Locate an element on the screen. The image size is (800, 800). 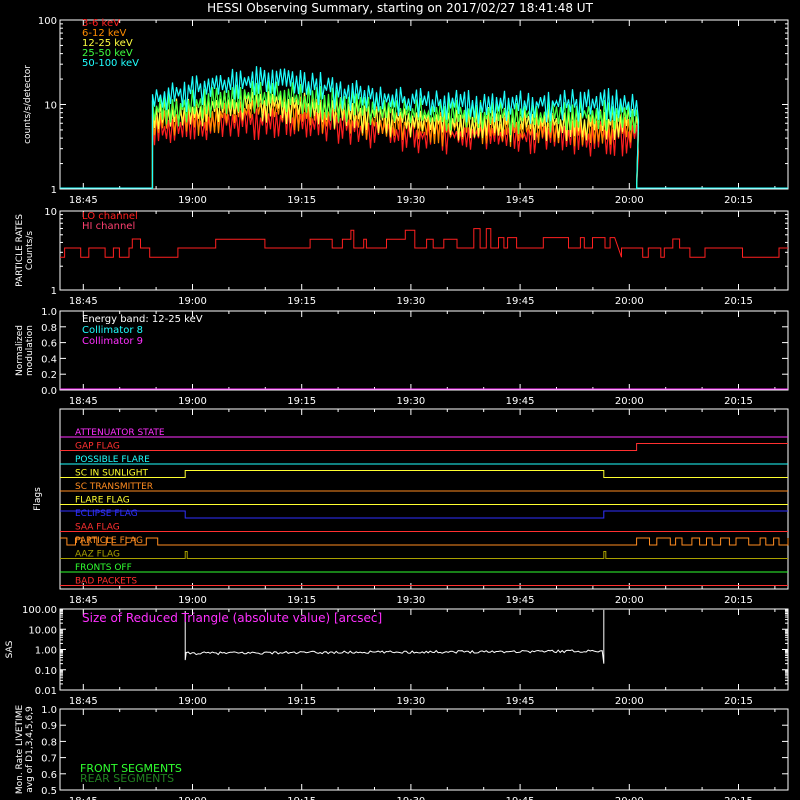
flag-label: BAD PACKETS is located at coordinates (106, 582).